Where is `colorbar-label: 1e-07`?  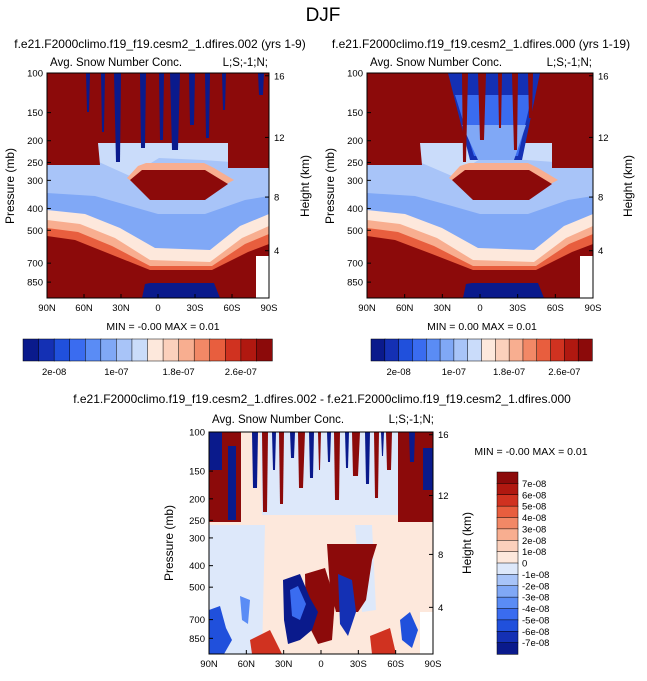 colorbar-label: 1e-07 is located at coordinates (454, 372).